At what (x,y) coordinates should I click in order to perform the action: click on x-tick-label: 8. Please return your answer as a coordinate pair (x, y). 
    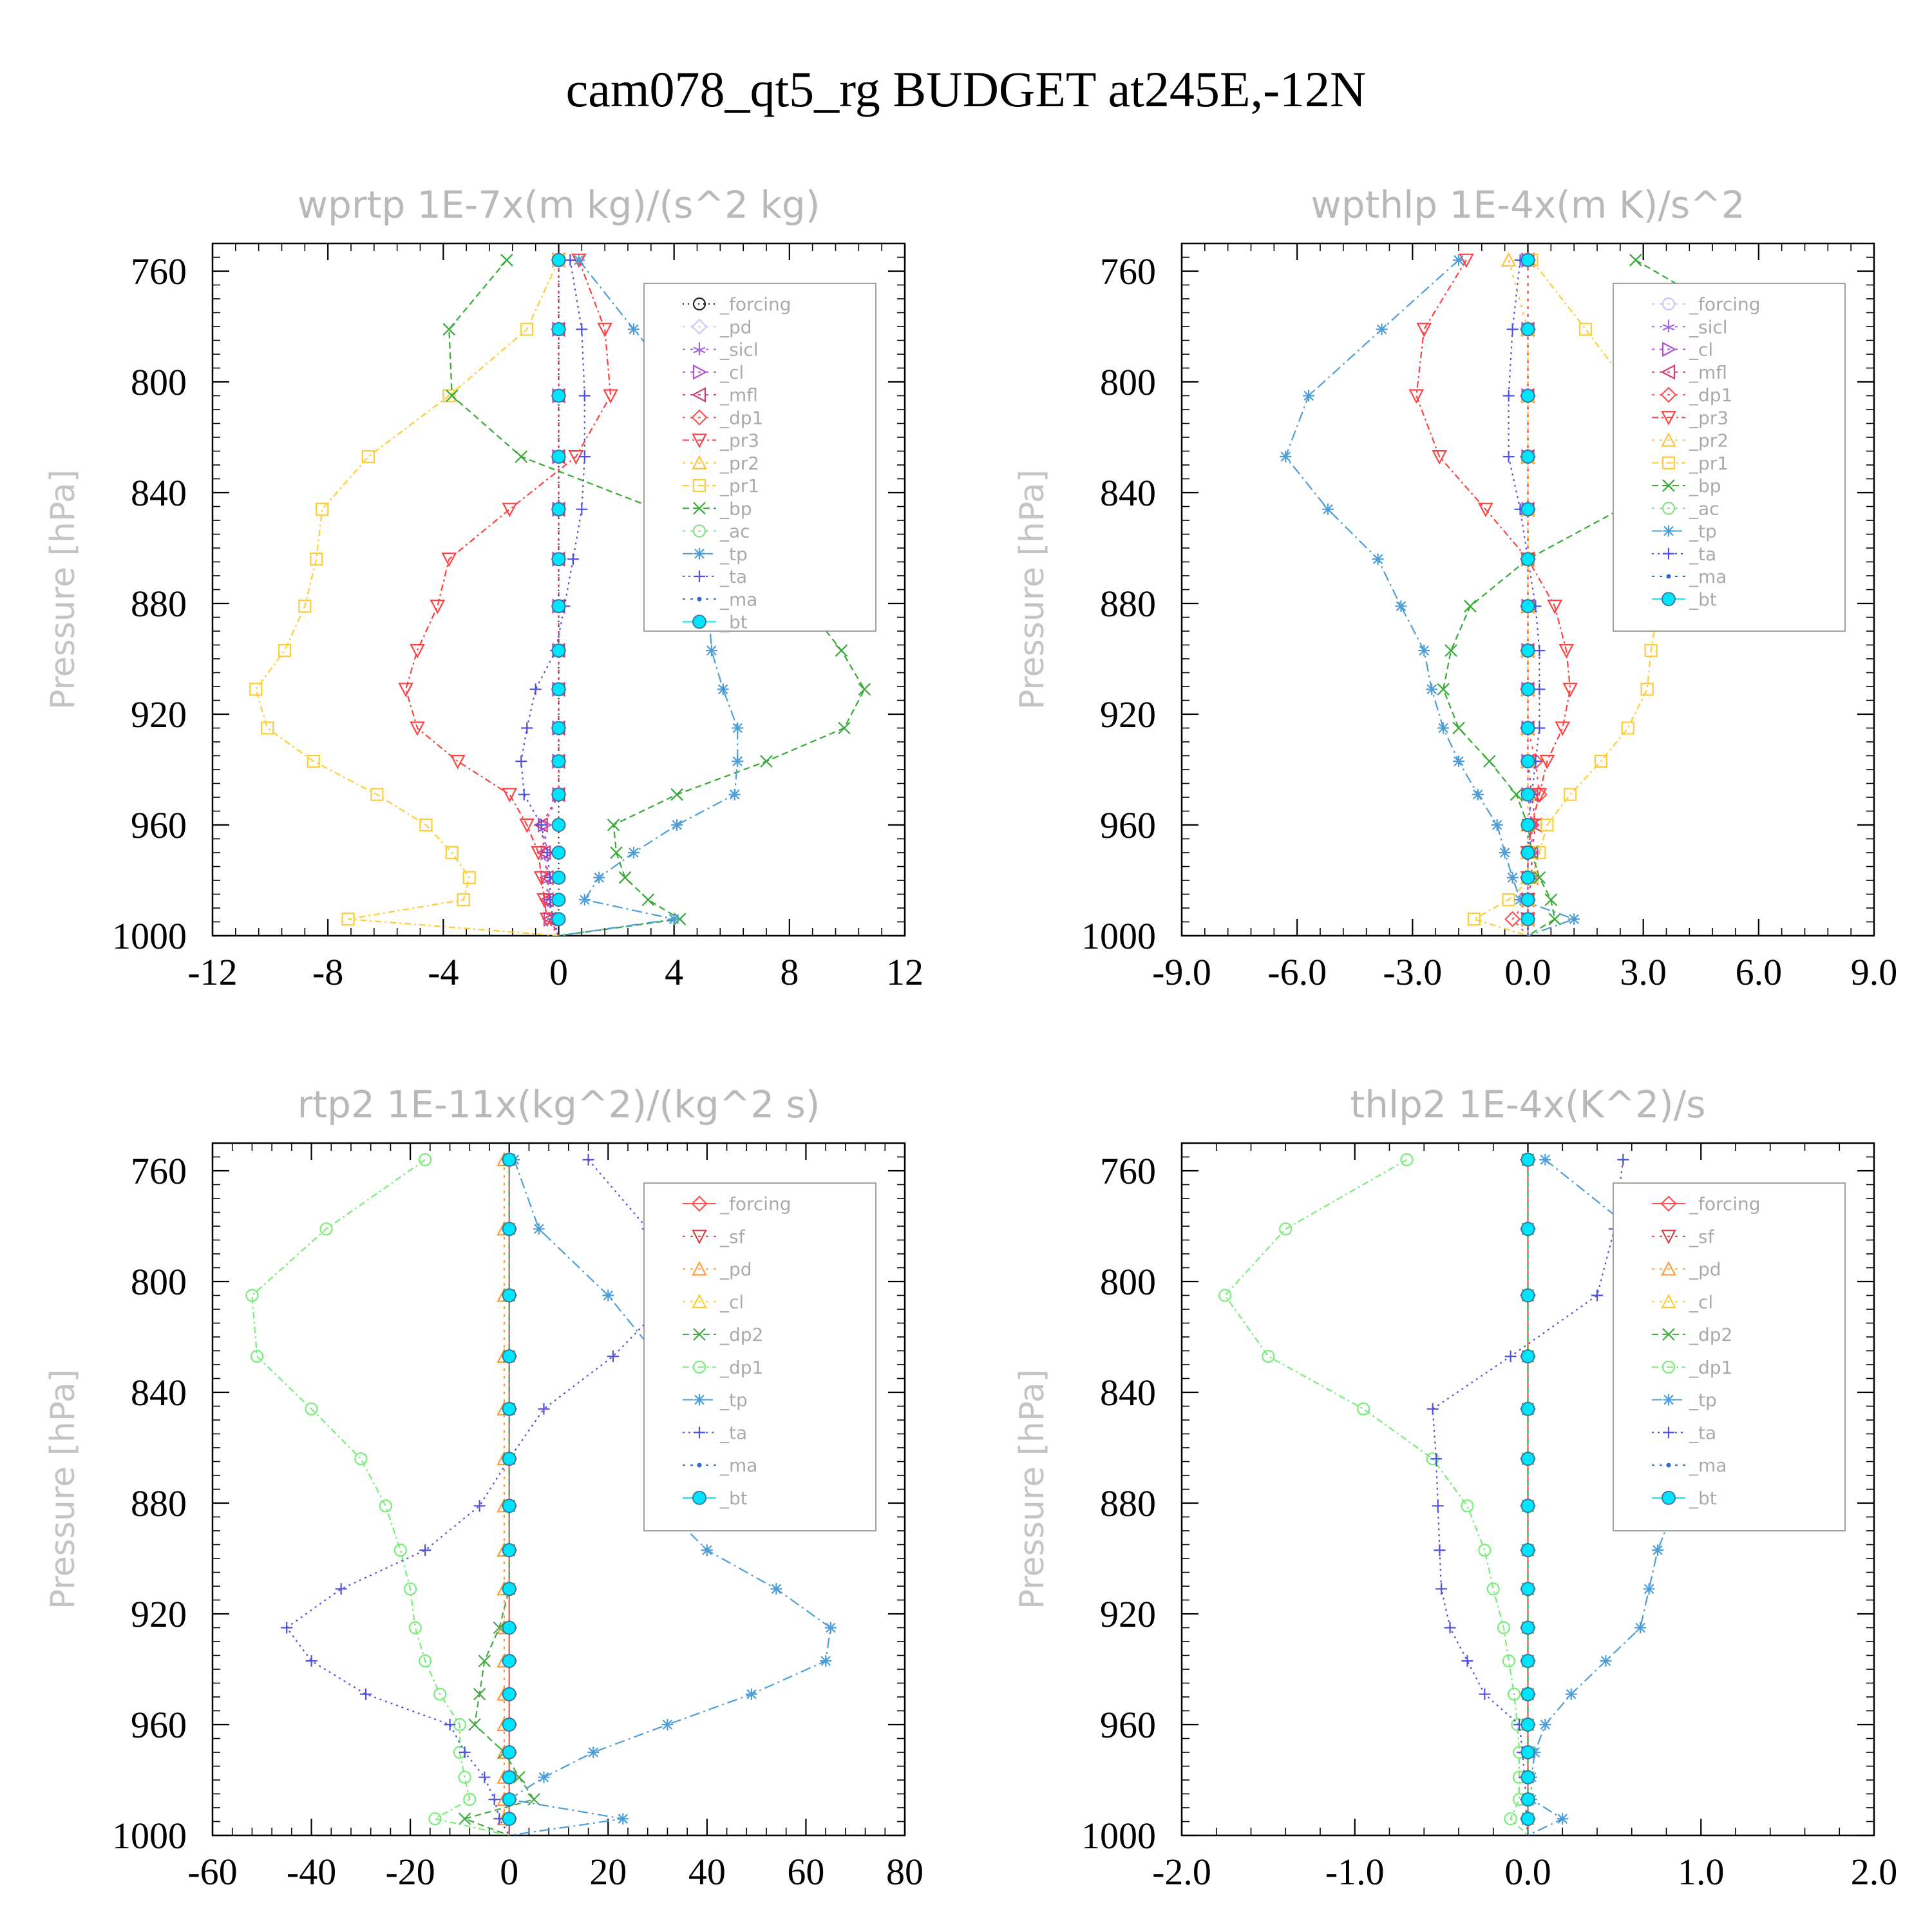
    Looking at the image, I should click on (789, 972).